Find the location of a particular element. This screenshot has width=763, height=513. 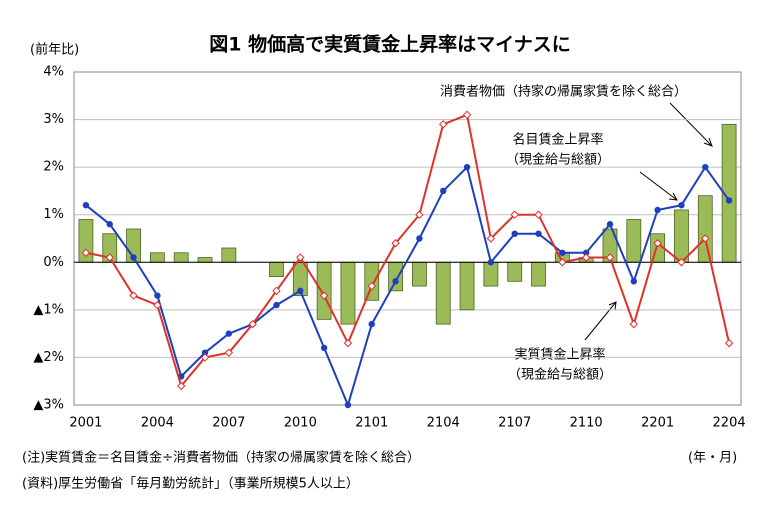

x-tick-label: 2110 is located at coordinates (586, 423).